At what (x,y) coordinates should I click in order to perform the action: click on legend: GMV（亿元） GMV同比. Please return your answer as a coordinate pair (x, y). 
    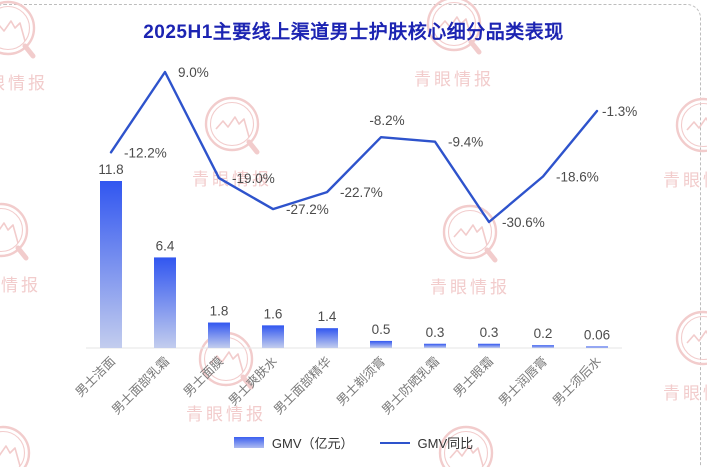
    Looking at the image, I should click on (353, 442).